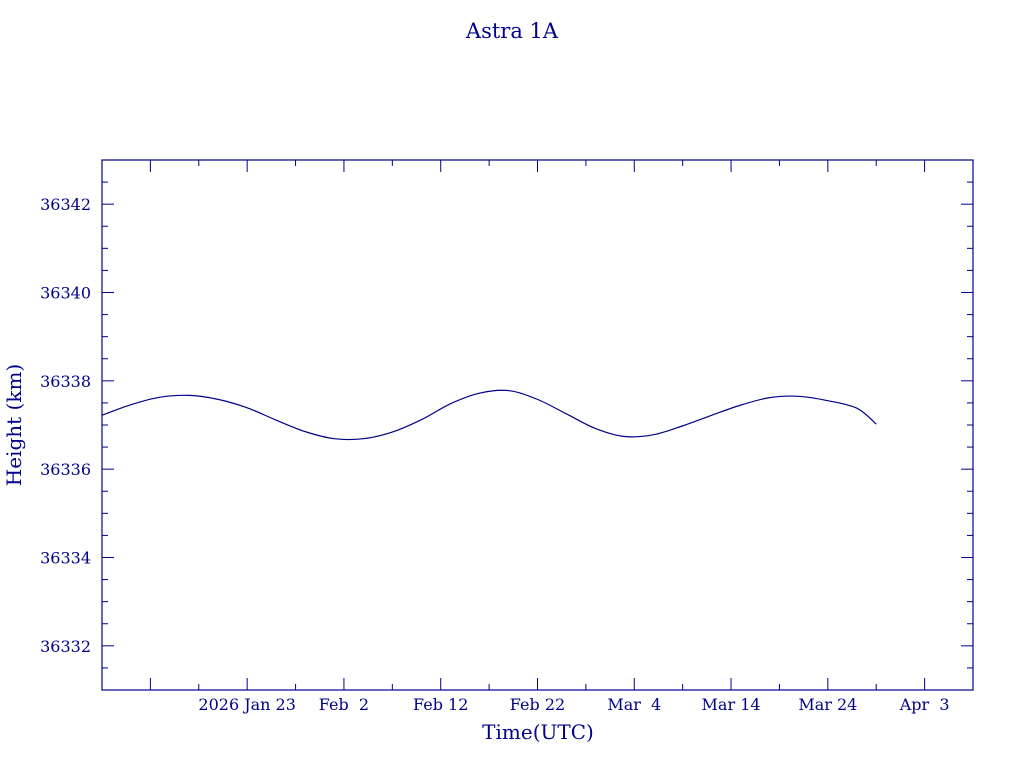 This screenshot has height=768, width=1024. Describe the element at coordinates (14, 425) in the screenshot. I see `y-axis-title: Height (km)` at that location.